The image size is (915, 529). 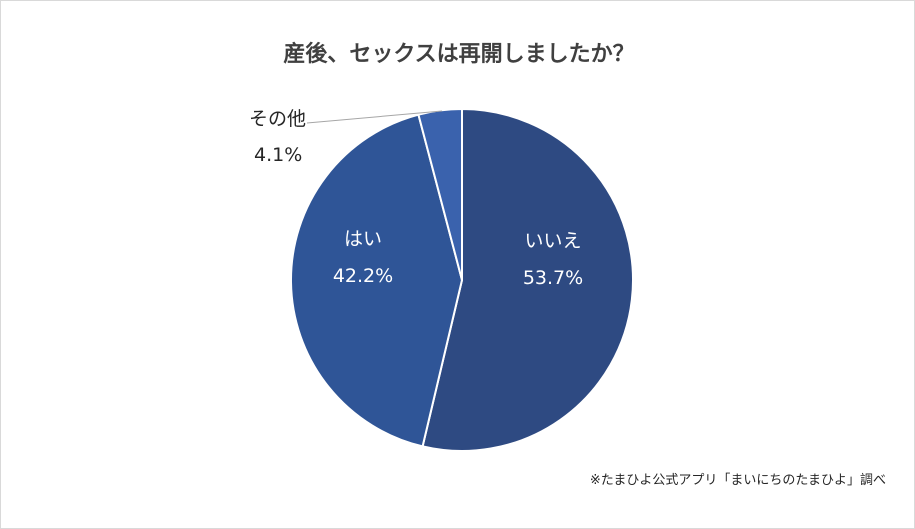 What do you see at coordinates (552, 241) in the screenshot?
I see `slice-label-no: いいえ` at bounding box center [552, 241].